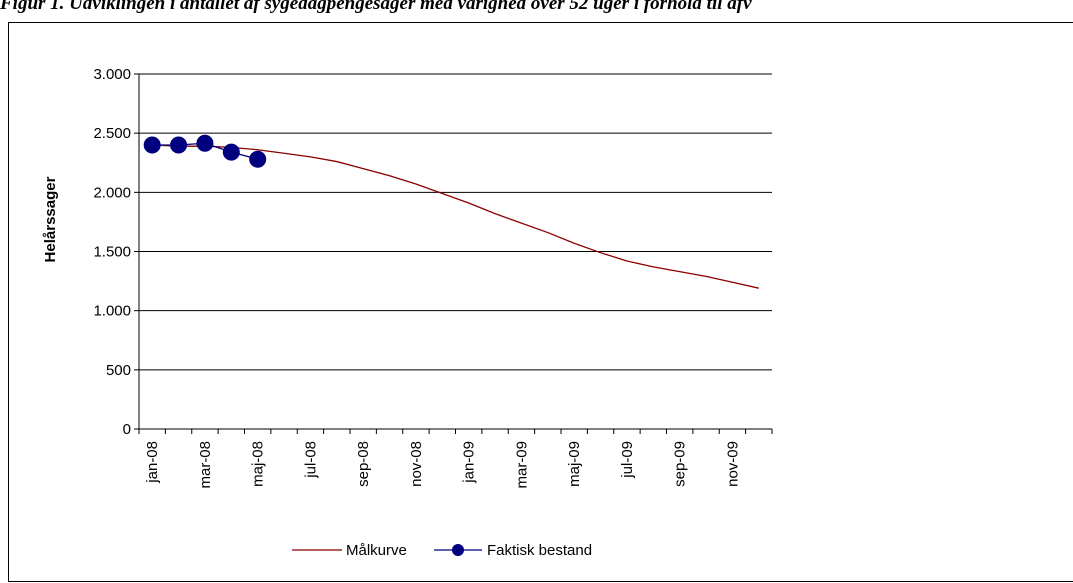 This screenshot has height=583, width=1073. I want to click on legend-marker-faktisk-bestand, so click(458, 550).